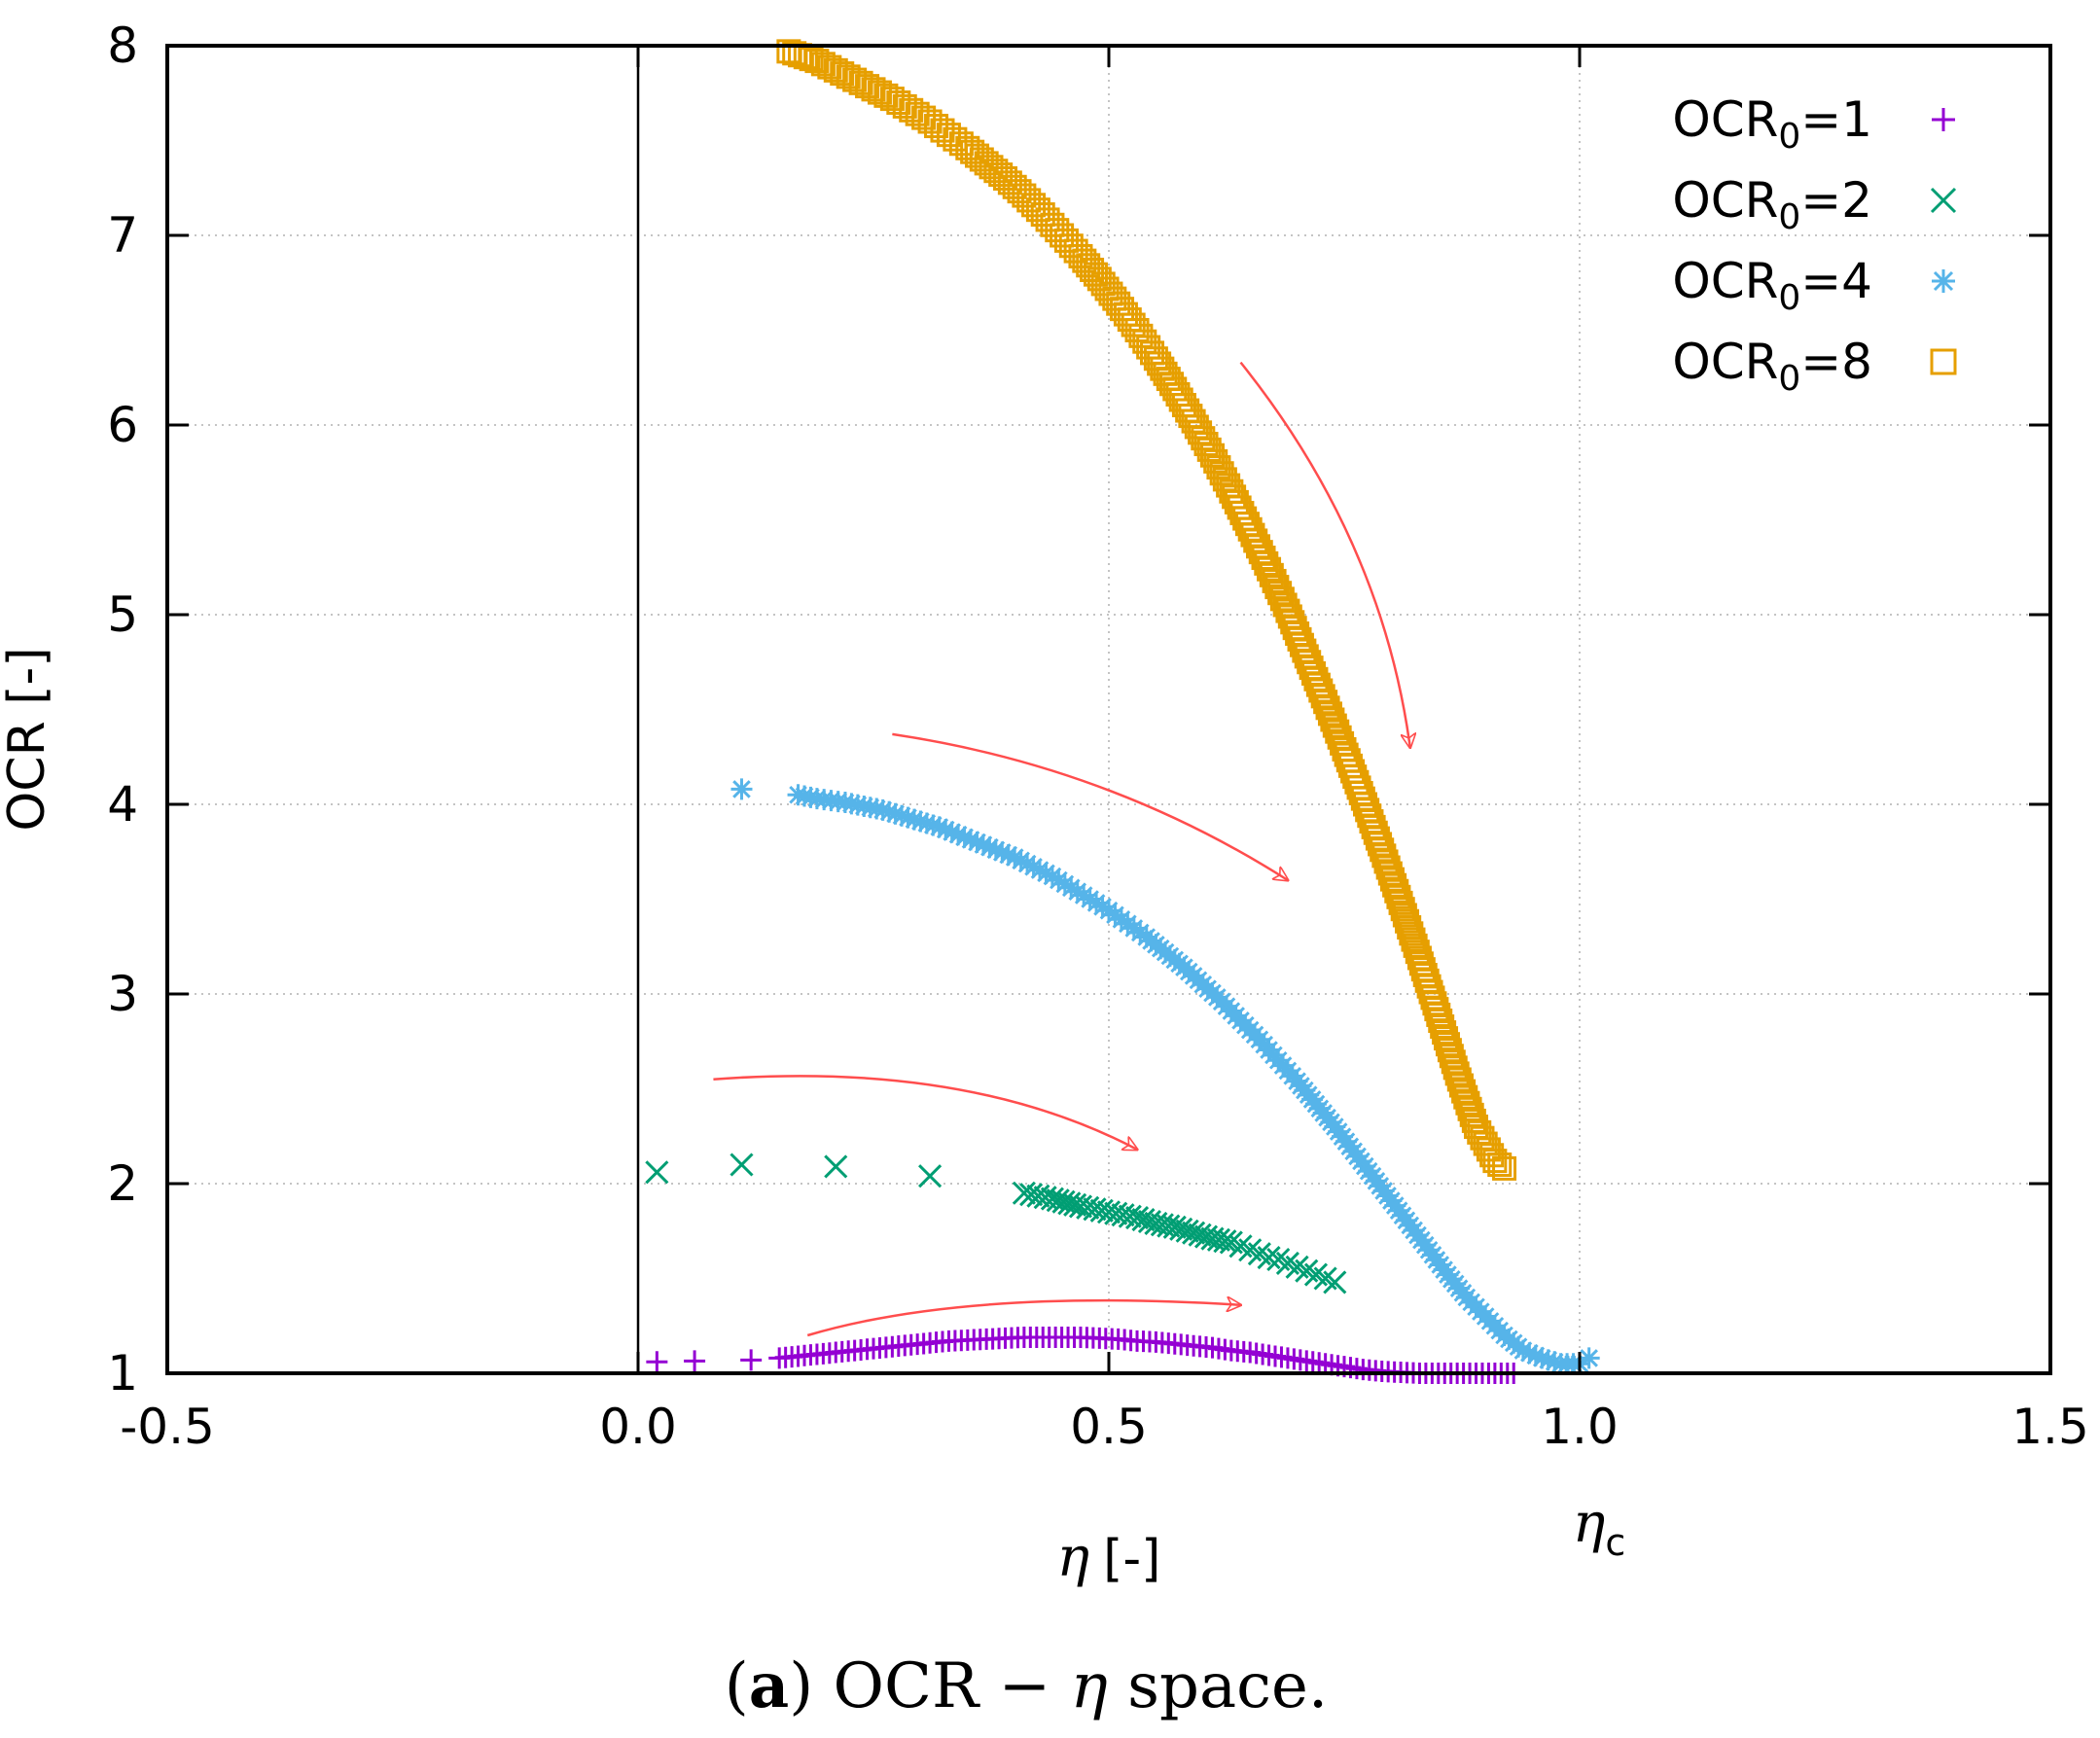 This screenshot has width=2100, height=1738. I want to click on legend-label: OCR0=4, so click(1772, 285).